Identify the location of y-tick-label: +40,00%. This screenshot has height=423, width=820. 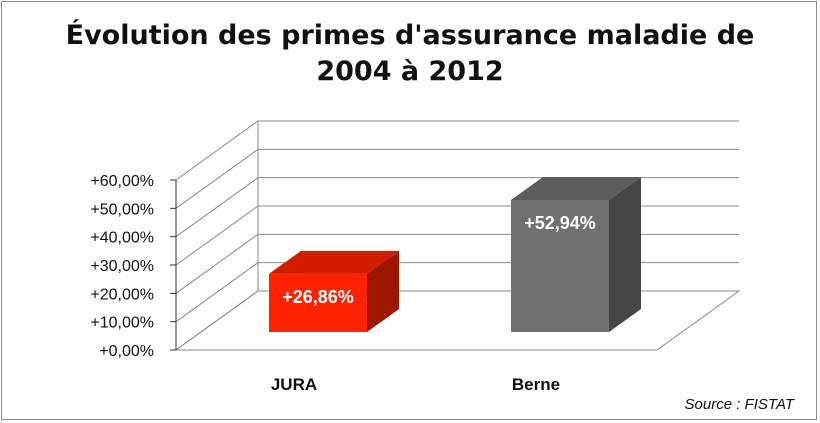
(122, 238).